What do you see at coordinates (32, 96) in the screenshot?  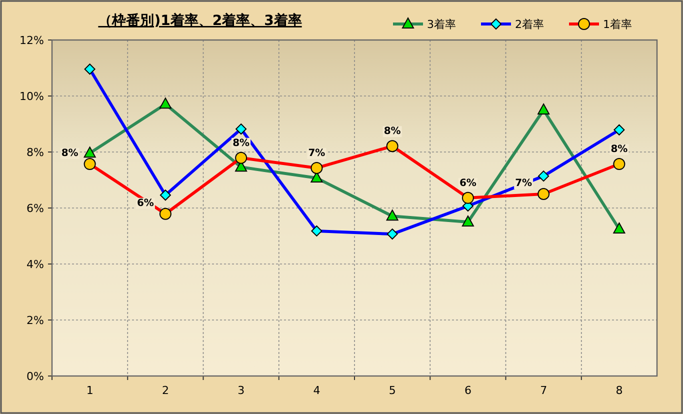 I see `y-tick-label: 10%` at bounding box center [32, 96].